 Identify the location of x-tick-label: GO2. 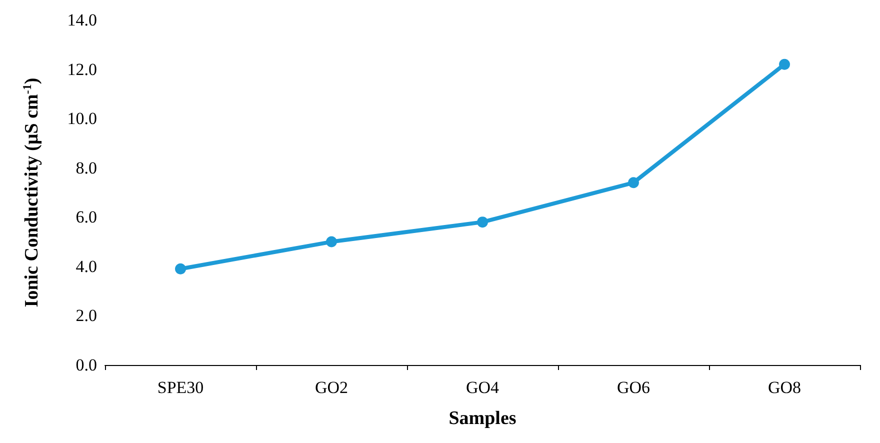
(331, 387).